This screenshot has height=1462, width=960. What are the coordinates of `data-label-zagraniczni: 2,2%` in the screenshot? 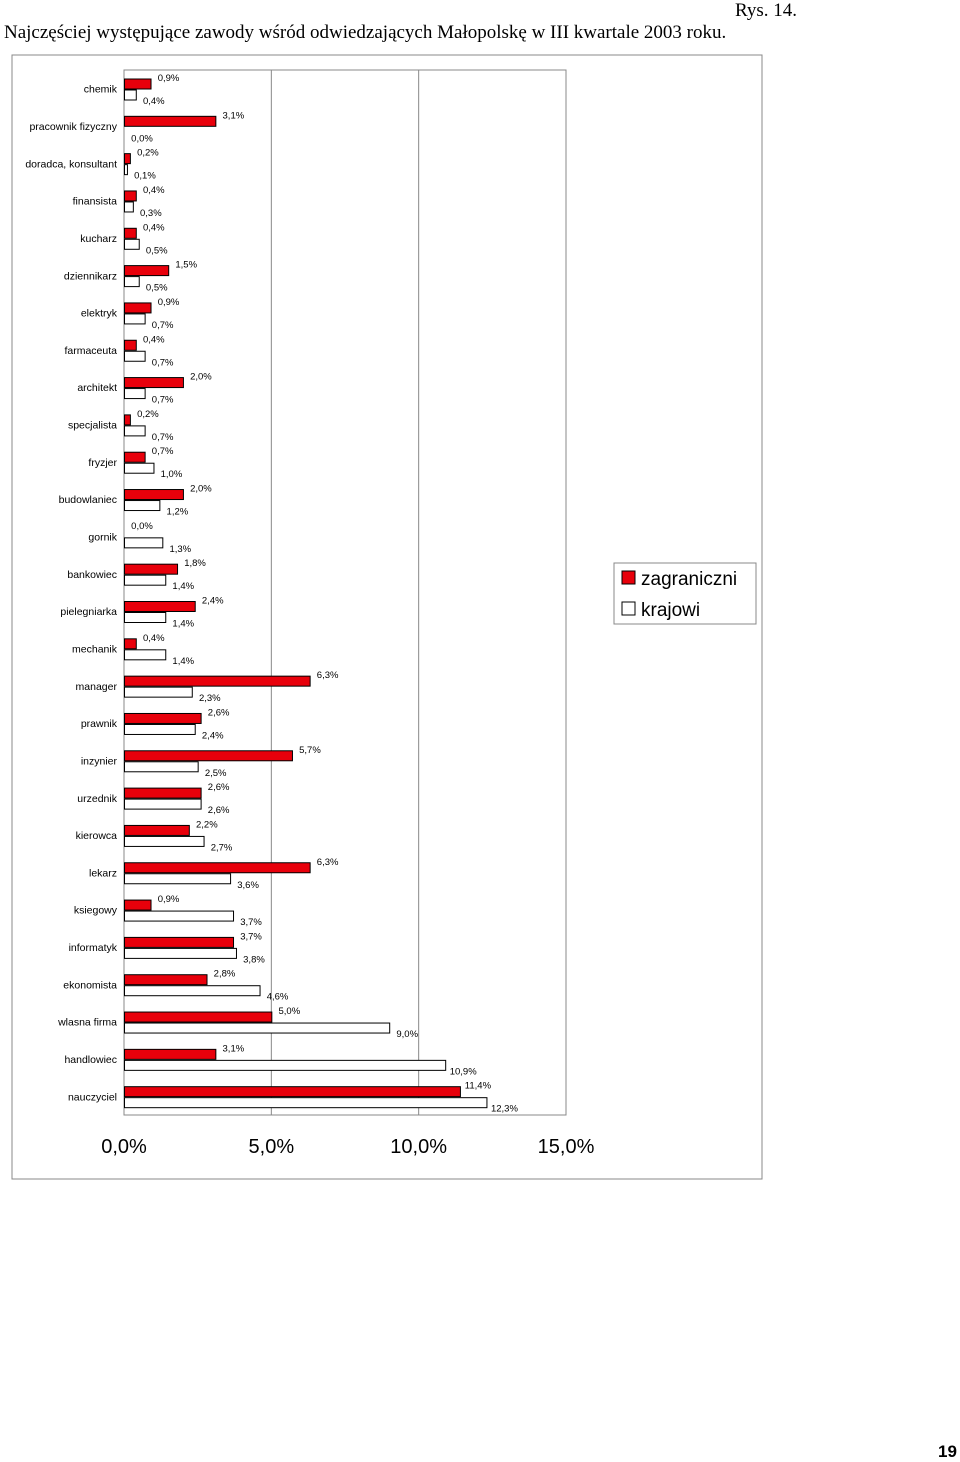 It's located at (207, 824).